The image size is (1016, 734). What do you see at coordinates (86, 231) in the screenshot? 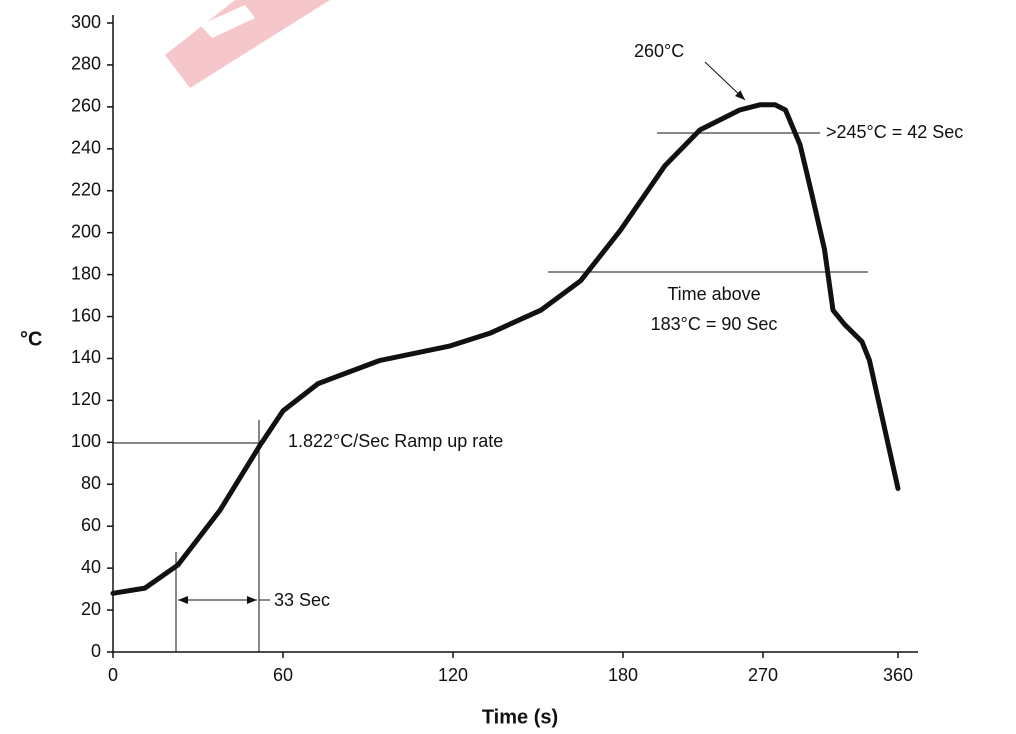
I see `y-tick-label: 200` at bounding box center [86, 231].